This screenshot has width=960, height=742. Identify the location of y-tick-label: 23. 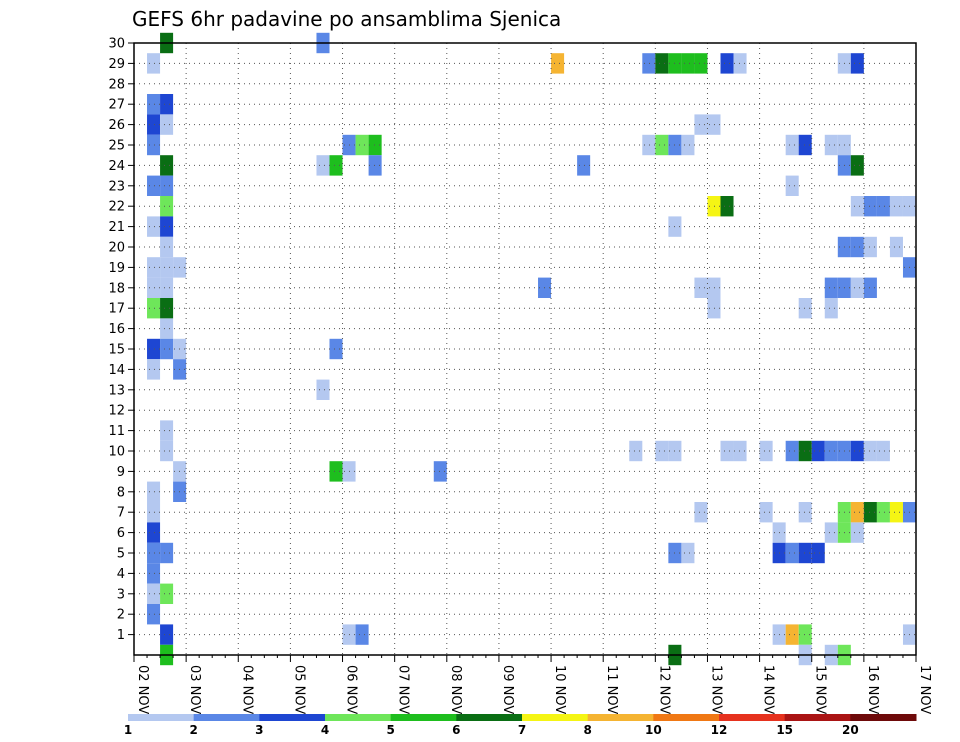
(116, 186).